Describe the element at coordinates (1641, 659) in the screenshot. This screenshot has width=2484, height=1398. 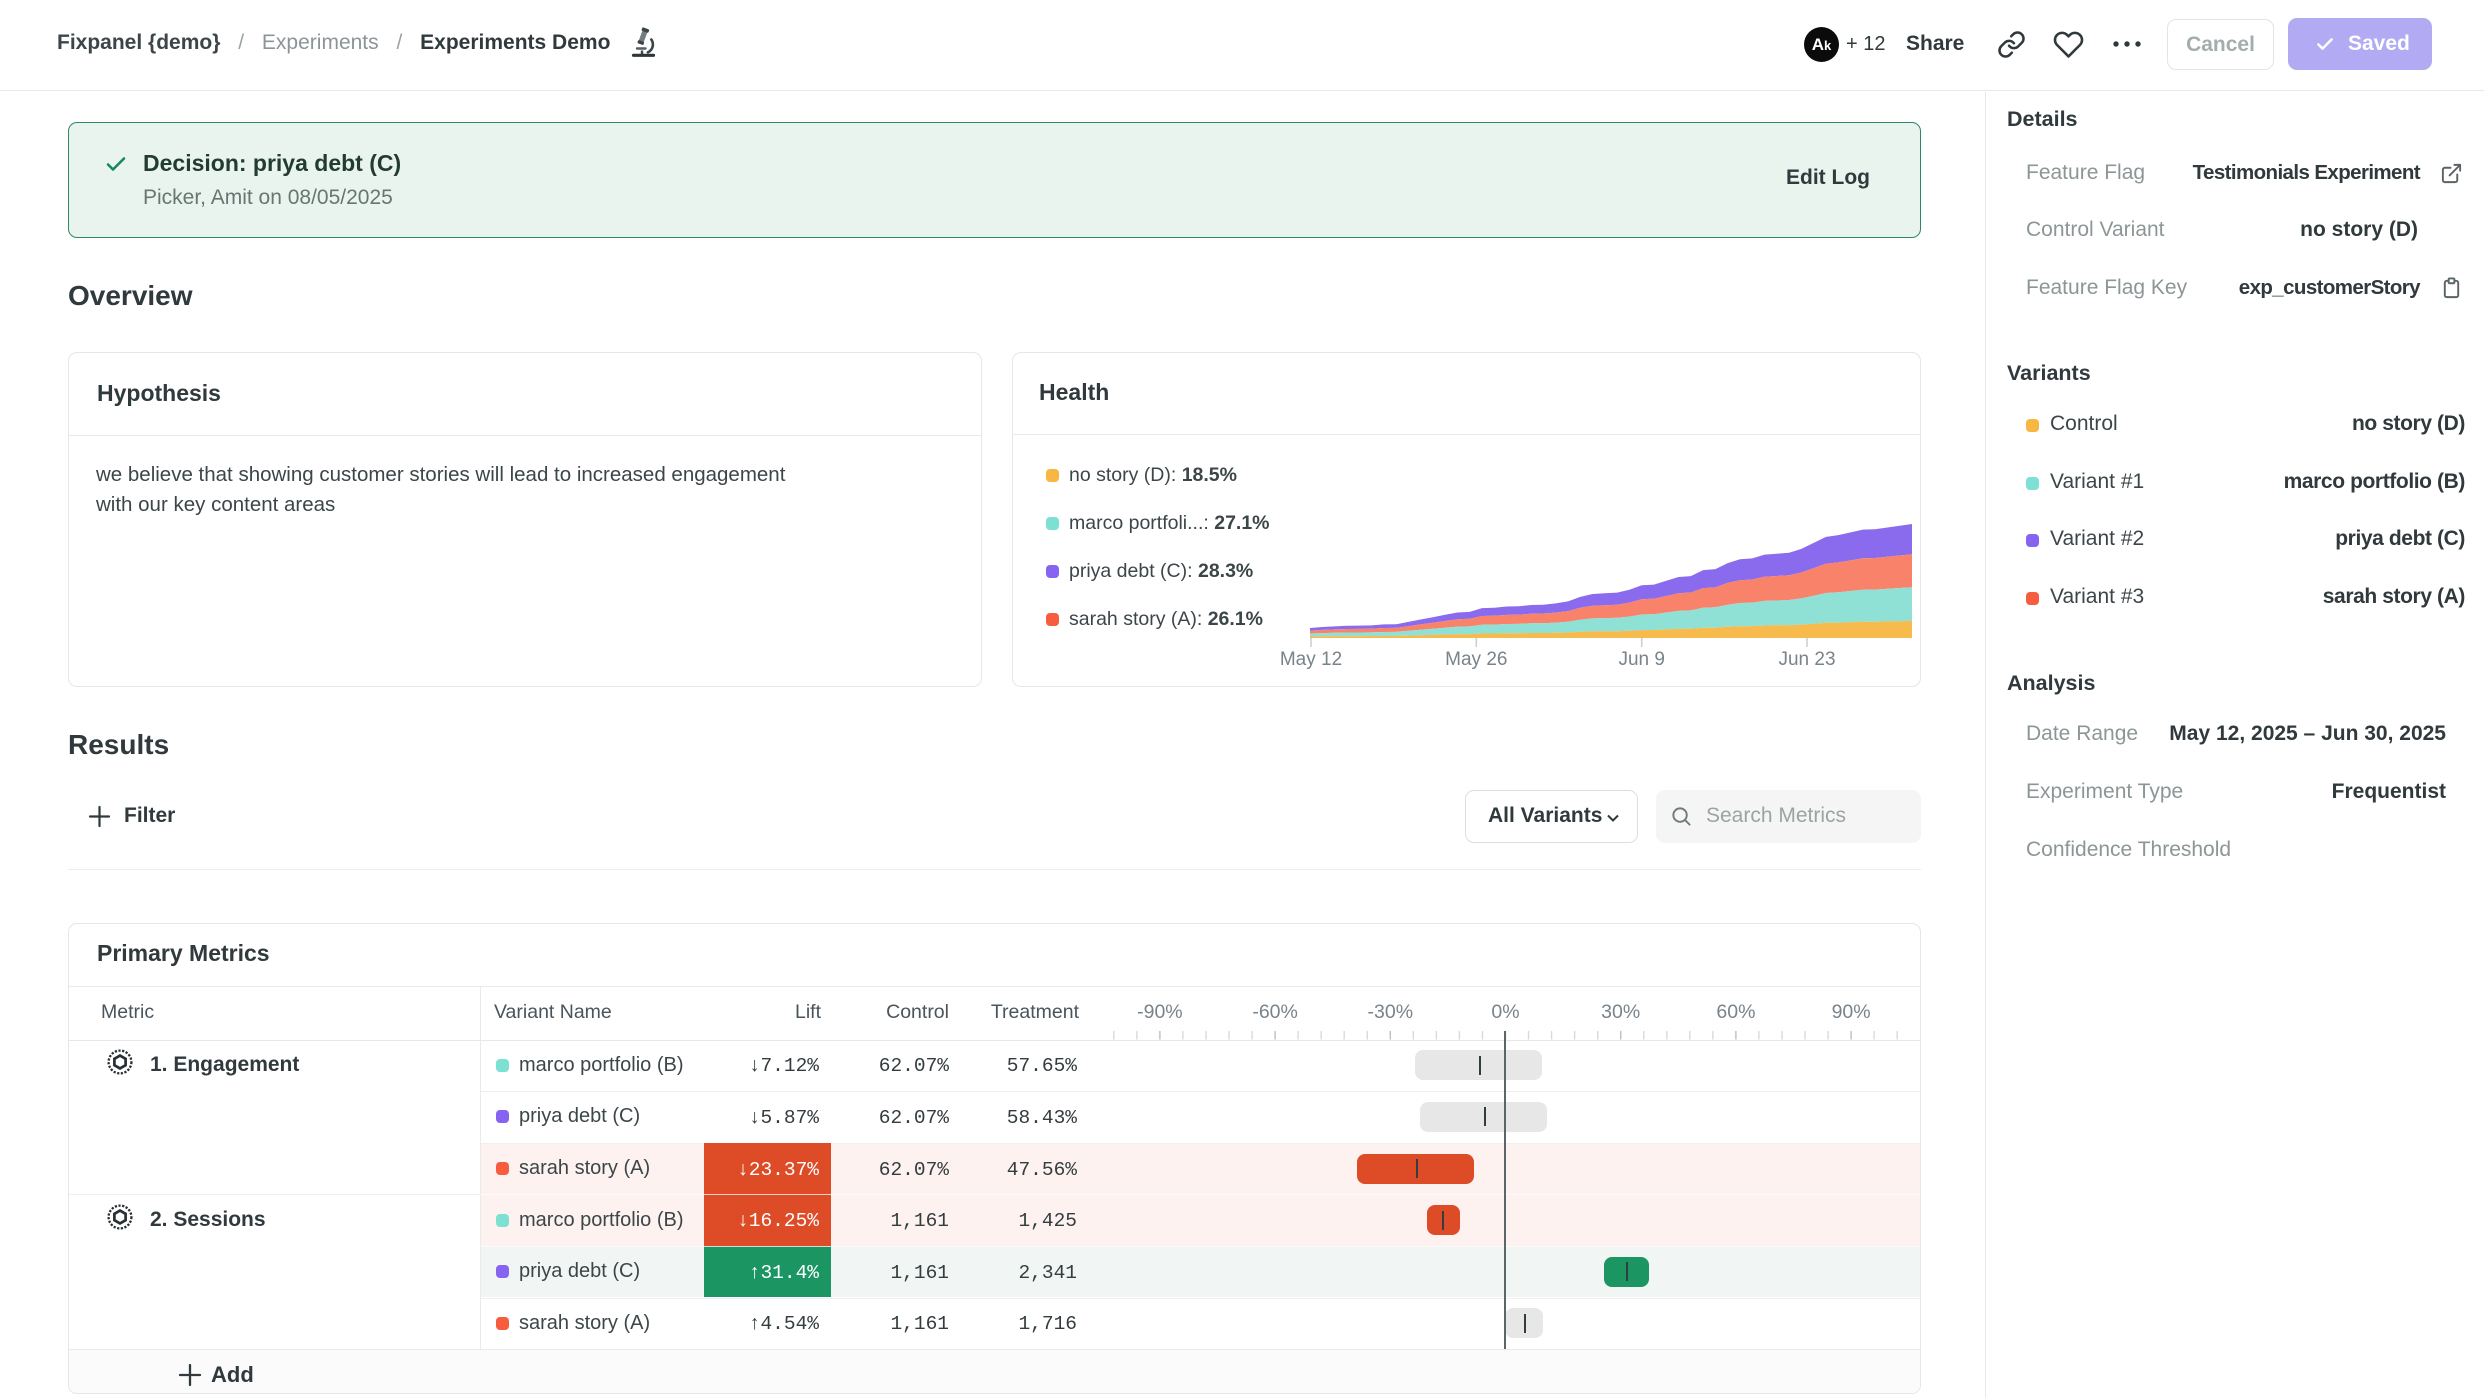
I see `svg-text: Jun 9` at that location.